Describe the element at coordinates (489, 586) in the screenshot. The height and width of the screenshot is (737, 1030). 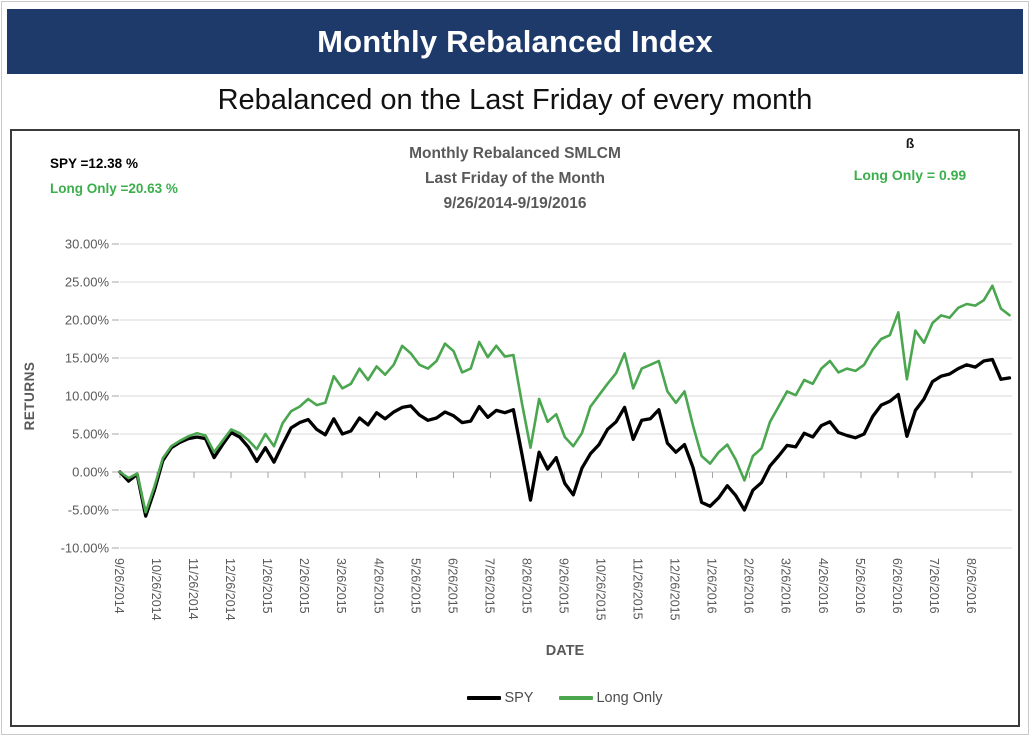
I see `x-tick-label: 7/26/2015` at that location.